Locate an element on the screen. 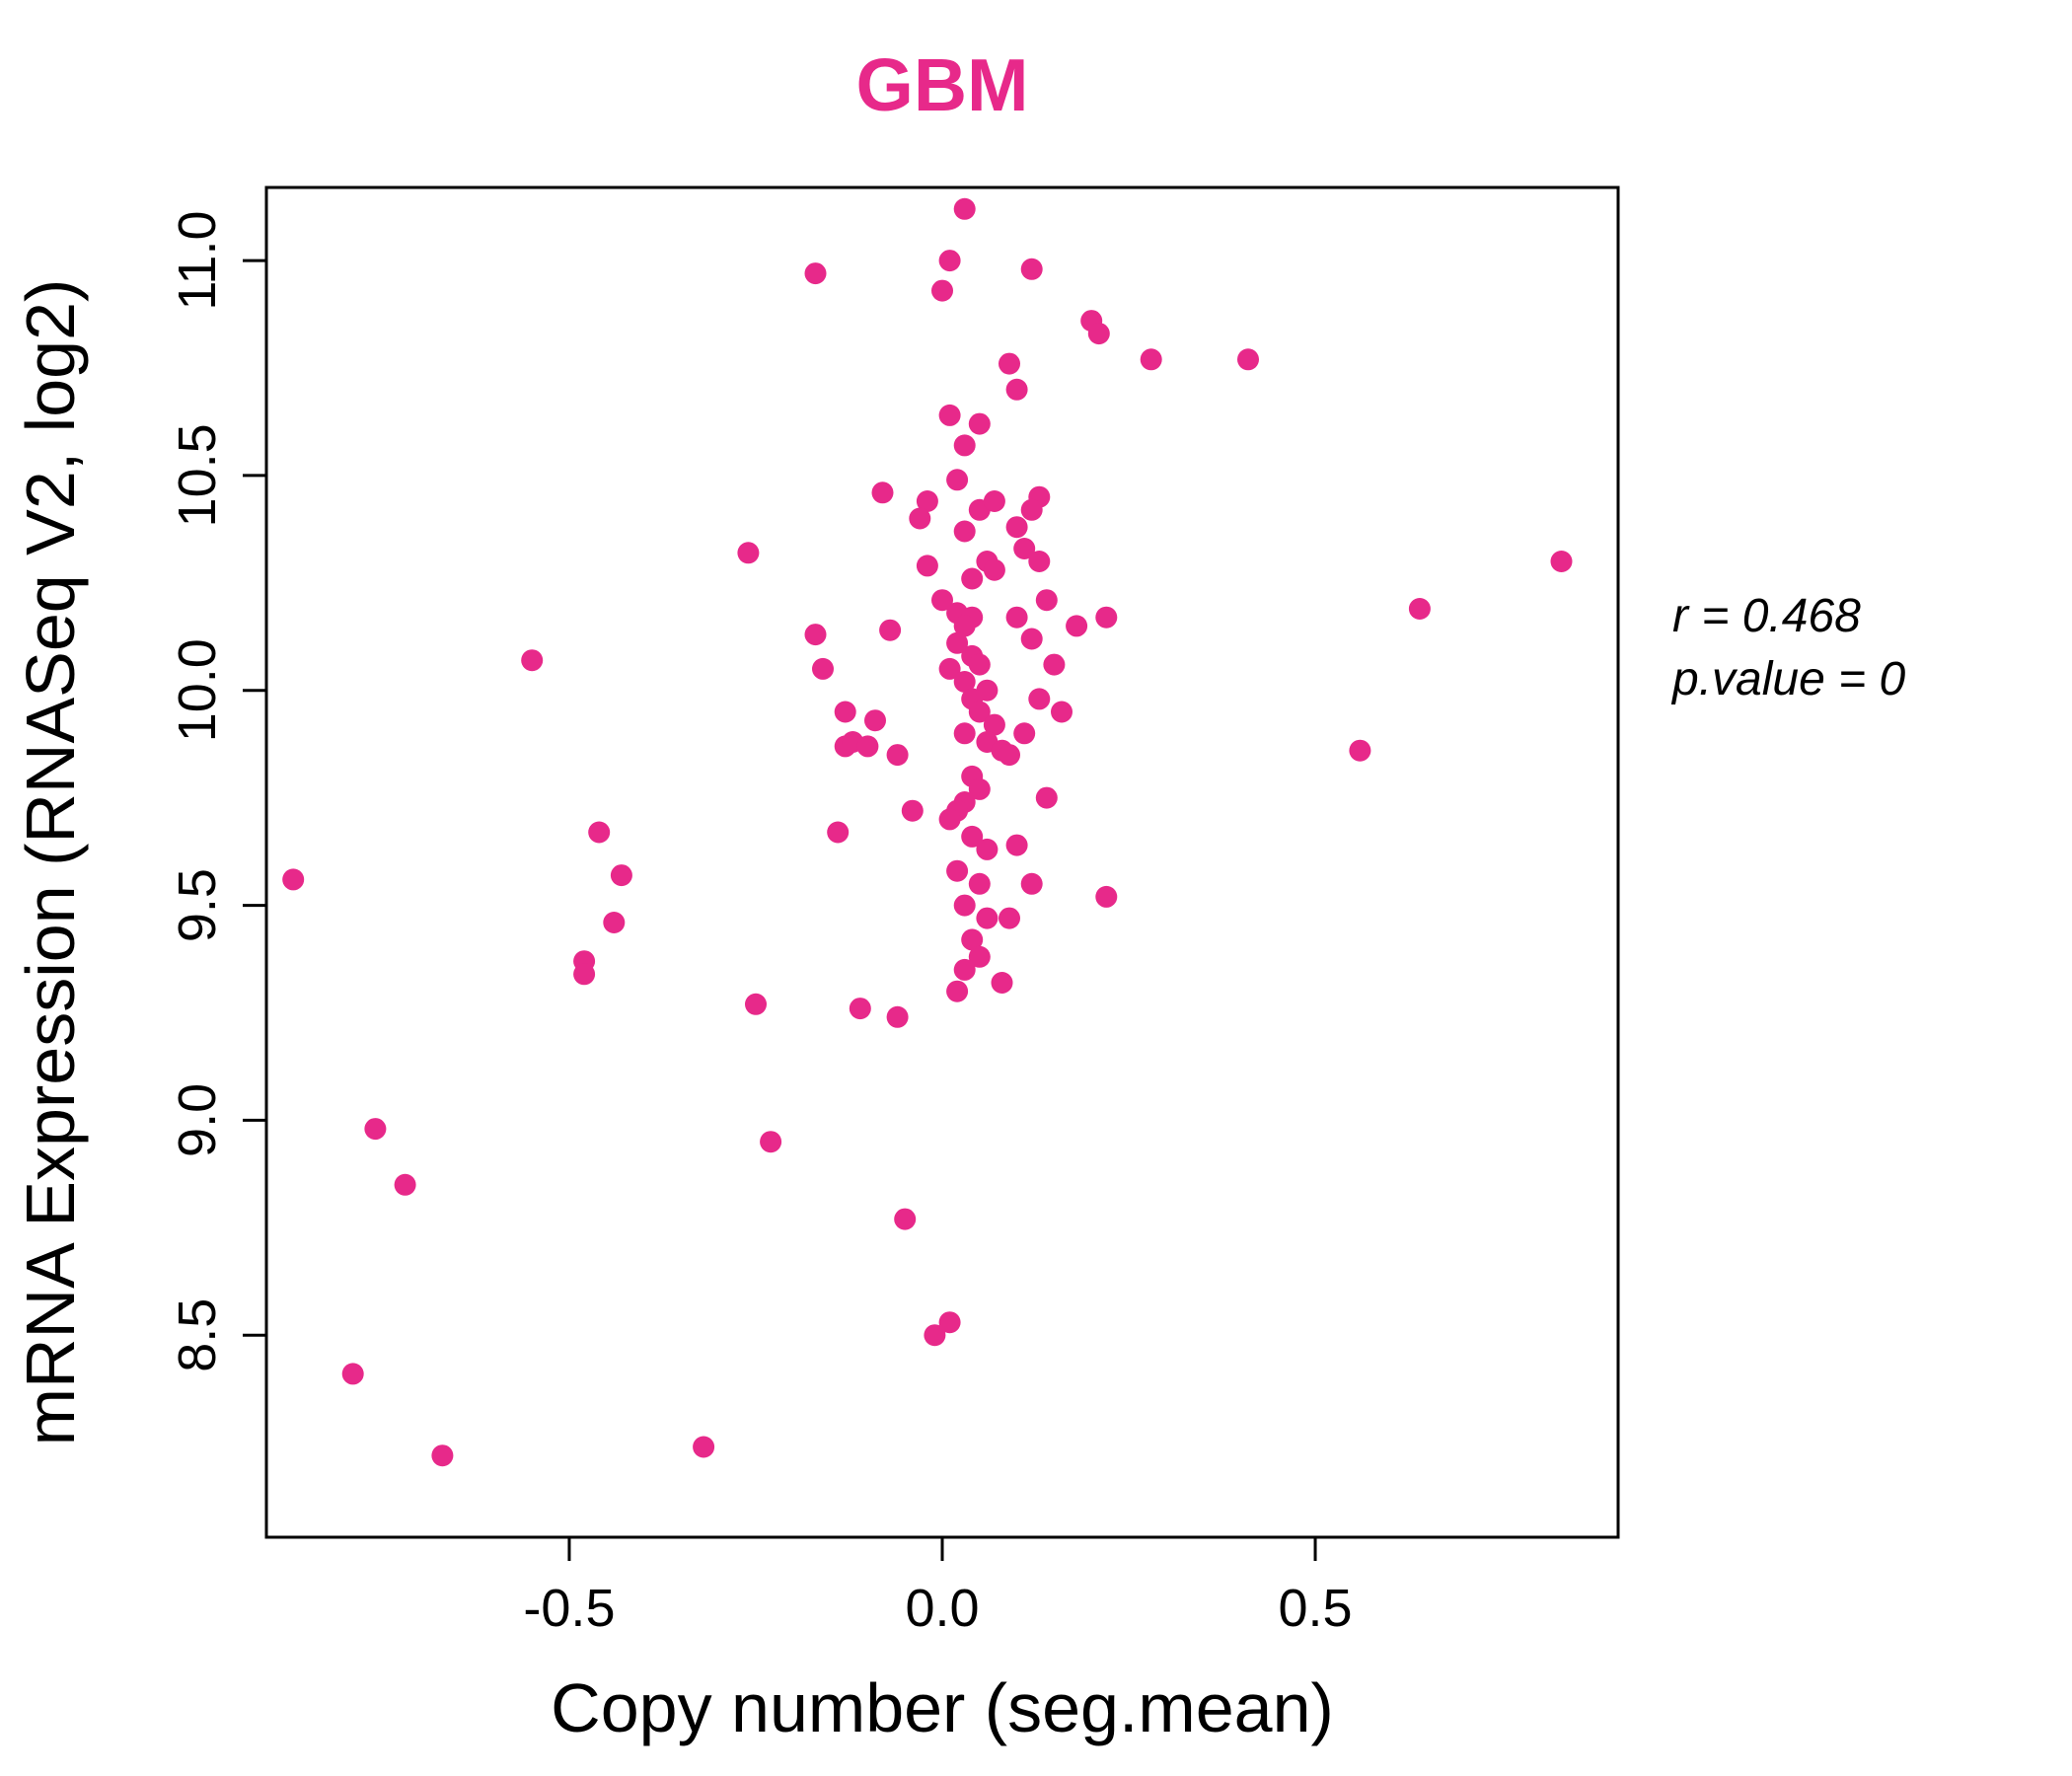  y-tick-label: 10.0 is located at coordinates (198, 690).